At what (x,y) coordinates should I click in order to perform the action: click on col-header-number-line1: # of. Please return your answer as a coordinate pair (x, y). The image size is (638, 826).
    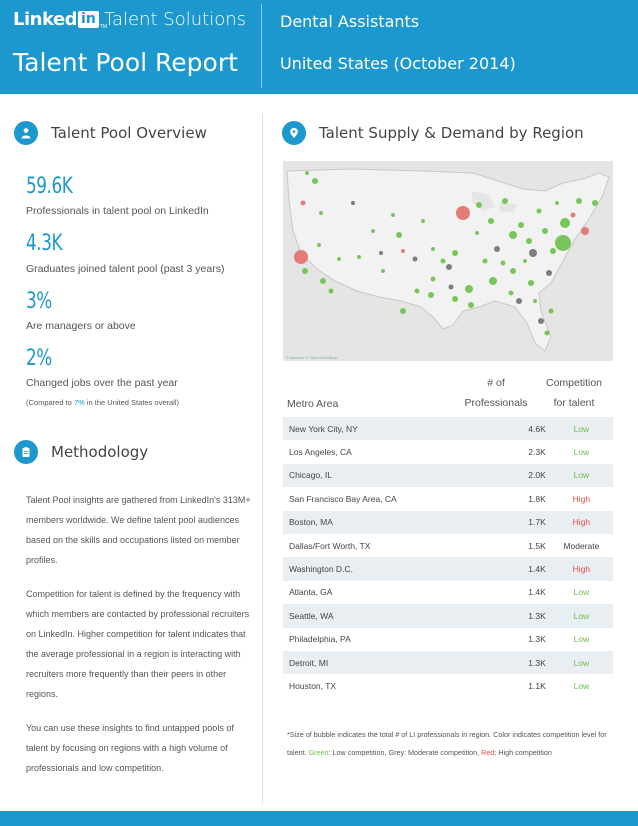
    Looking at the image, I should click on (496, 383).